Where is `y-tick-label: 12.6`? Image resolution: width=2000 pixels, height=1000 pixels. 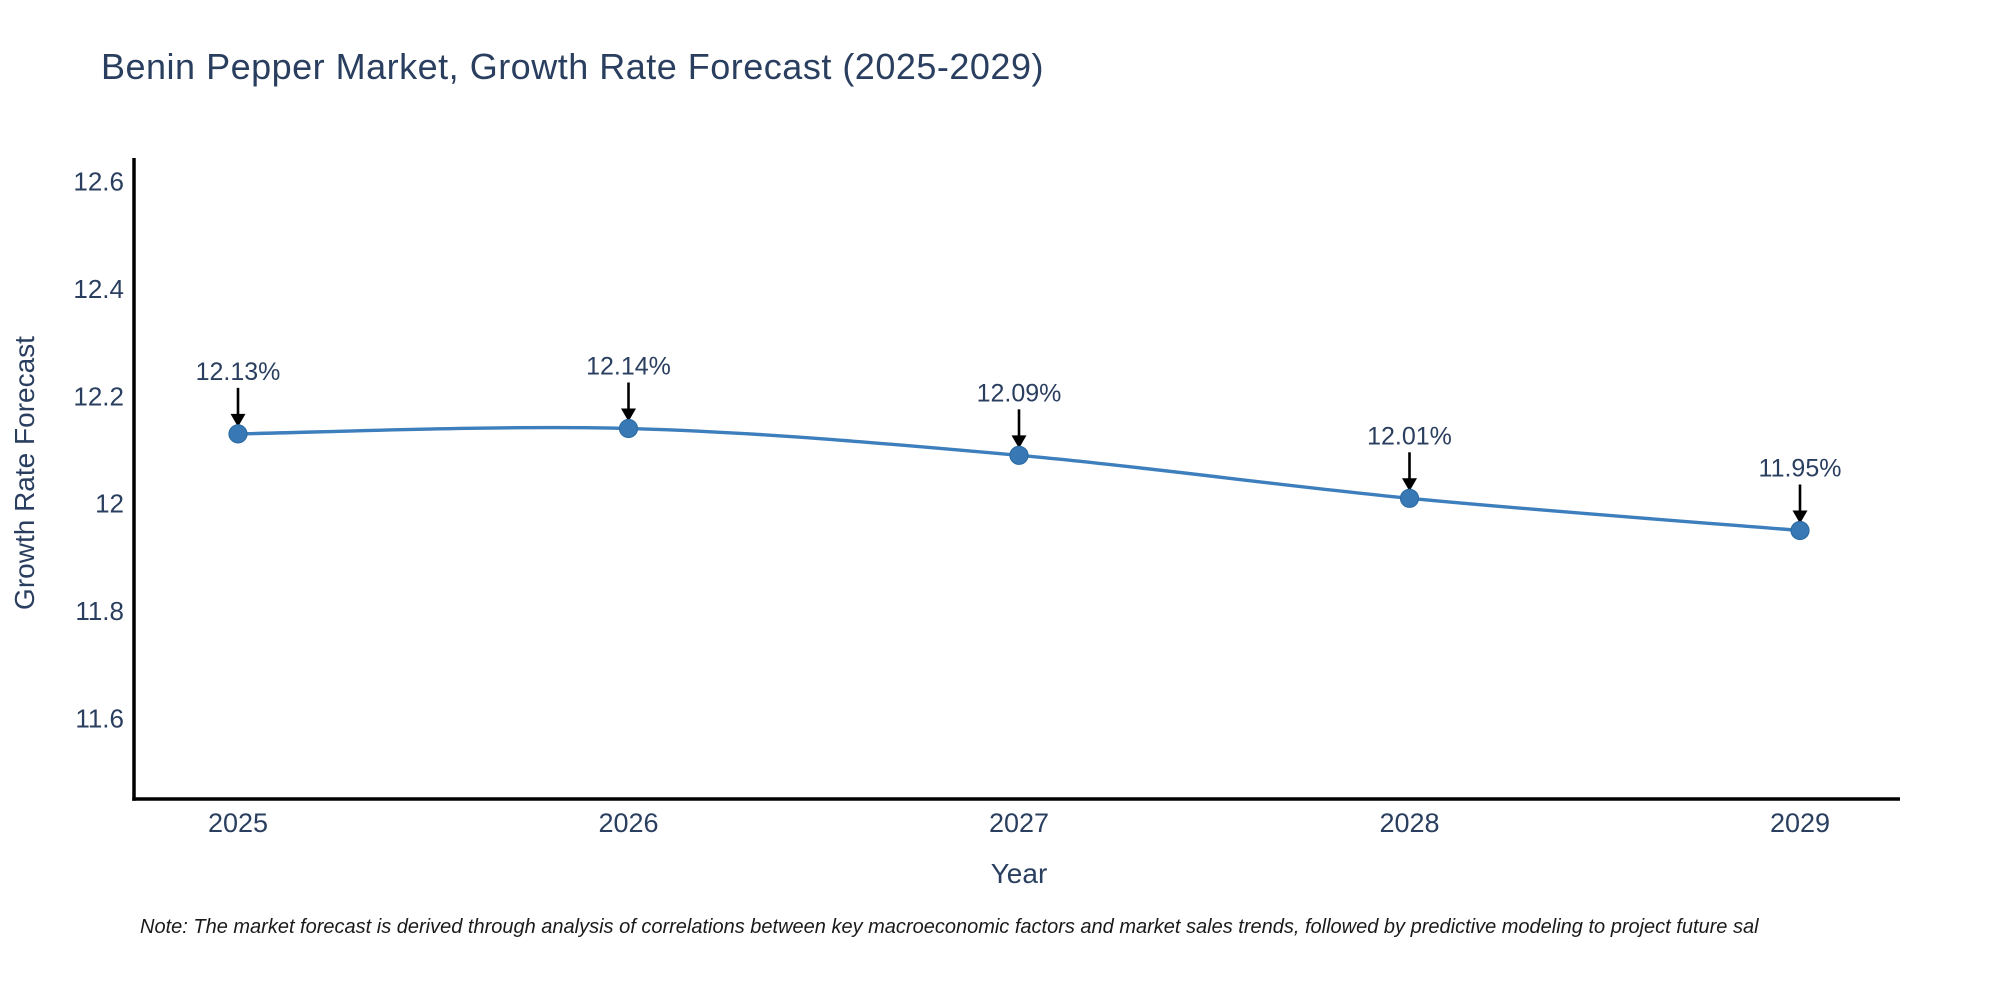
y-tick-label: 12.6 is located at coordinates (98, 181).